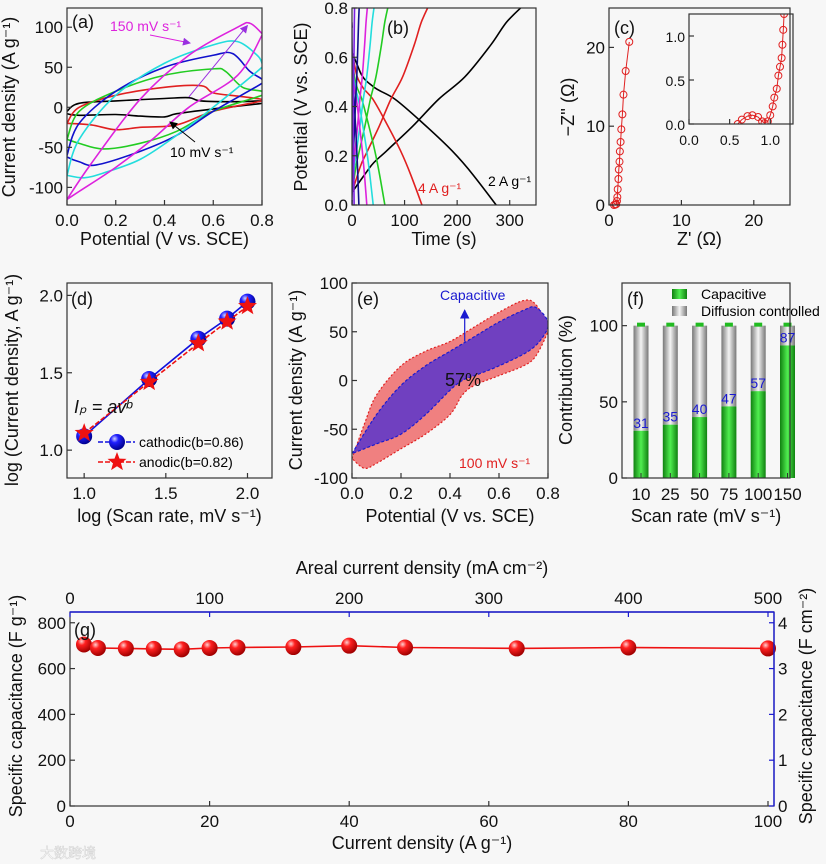 The width and height of the screenshot is (826, 864). Describe the element at coordinates (53, 67) in the screenshot. I see `y-tick-label: 50` at that location.